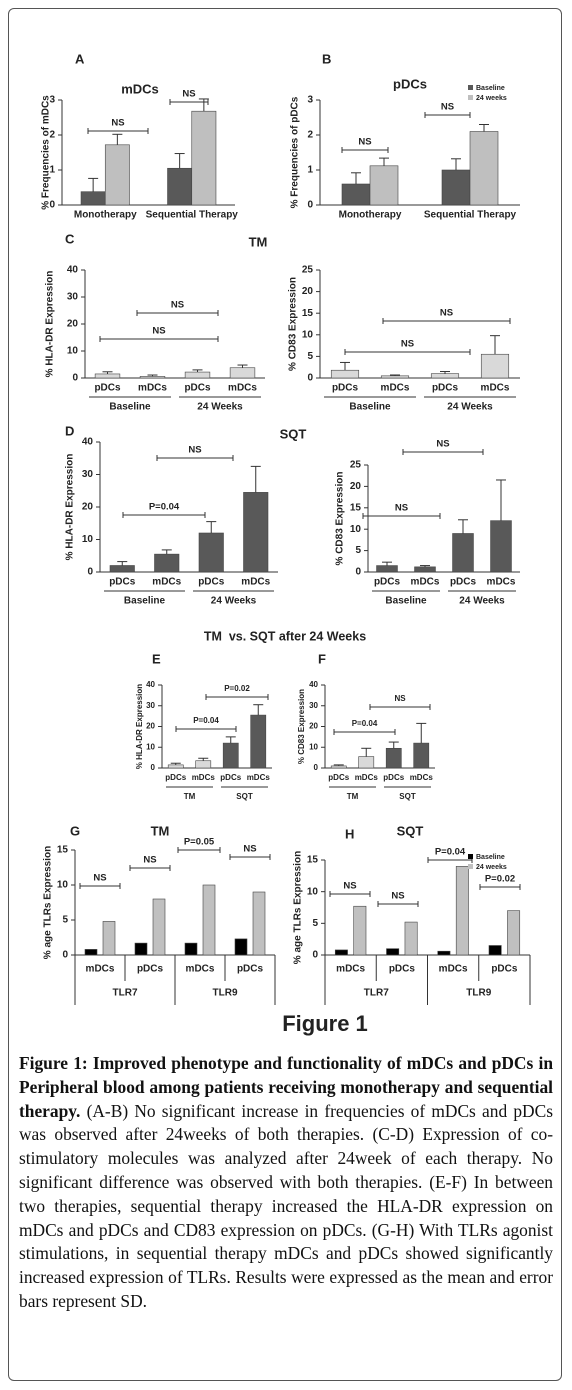 The height and width of the screenshot is (1390, 572). Describe the element at coordinates (139, 726) in the screenshot. I see `y-axis-label: % HLA-DR Expression` at that location.